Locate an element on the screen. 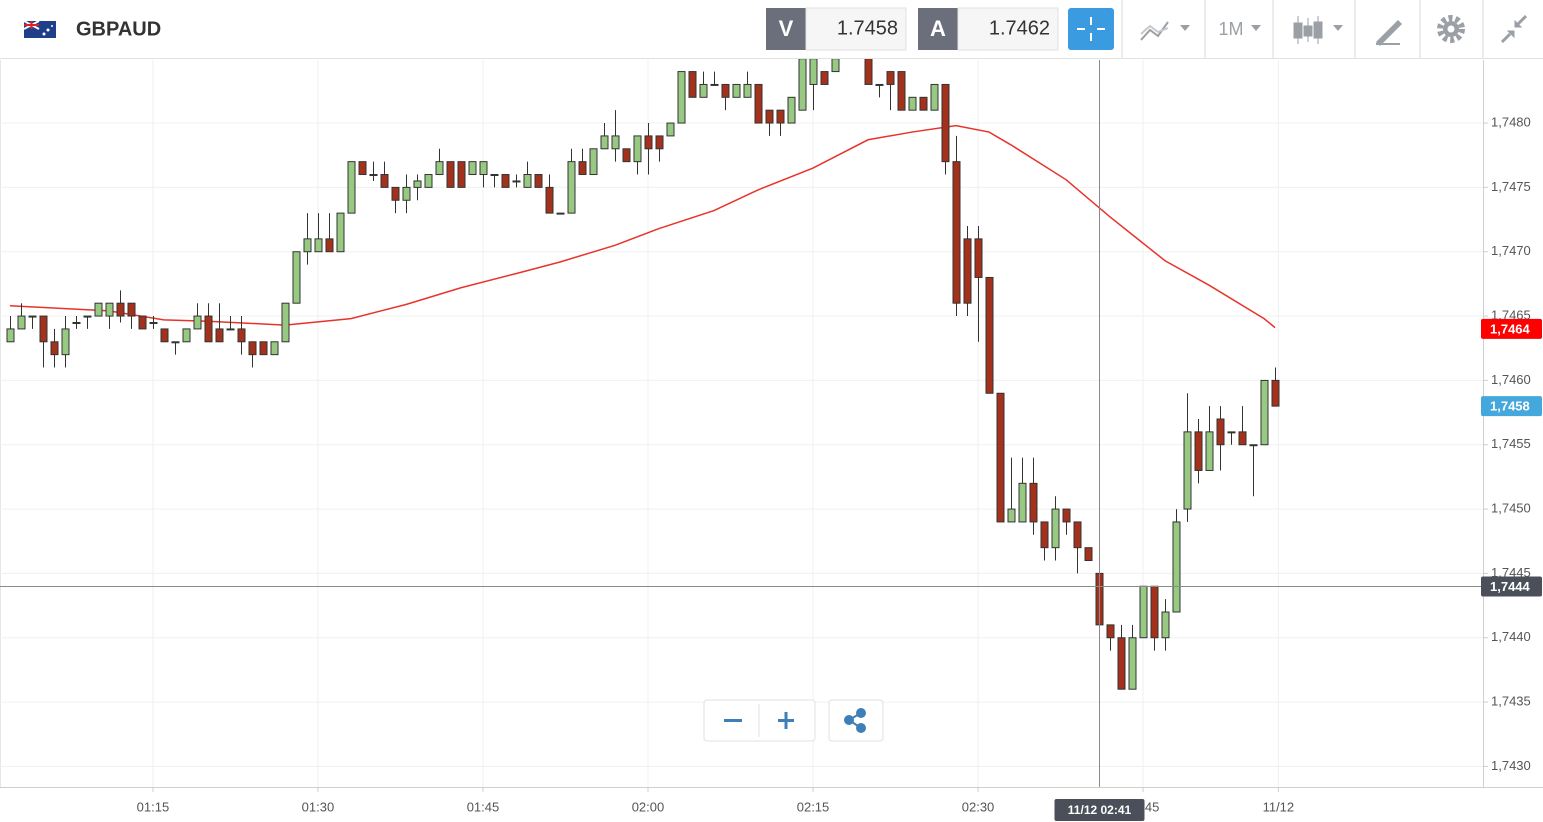 This screenshot has width=1543, height=822. flag is located at coordinates (39, 29).